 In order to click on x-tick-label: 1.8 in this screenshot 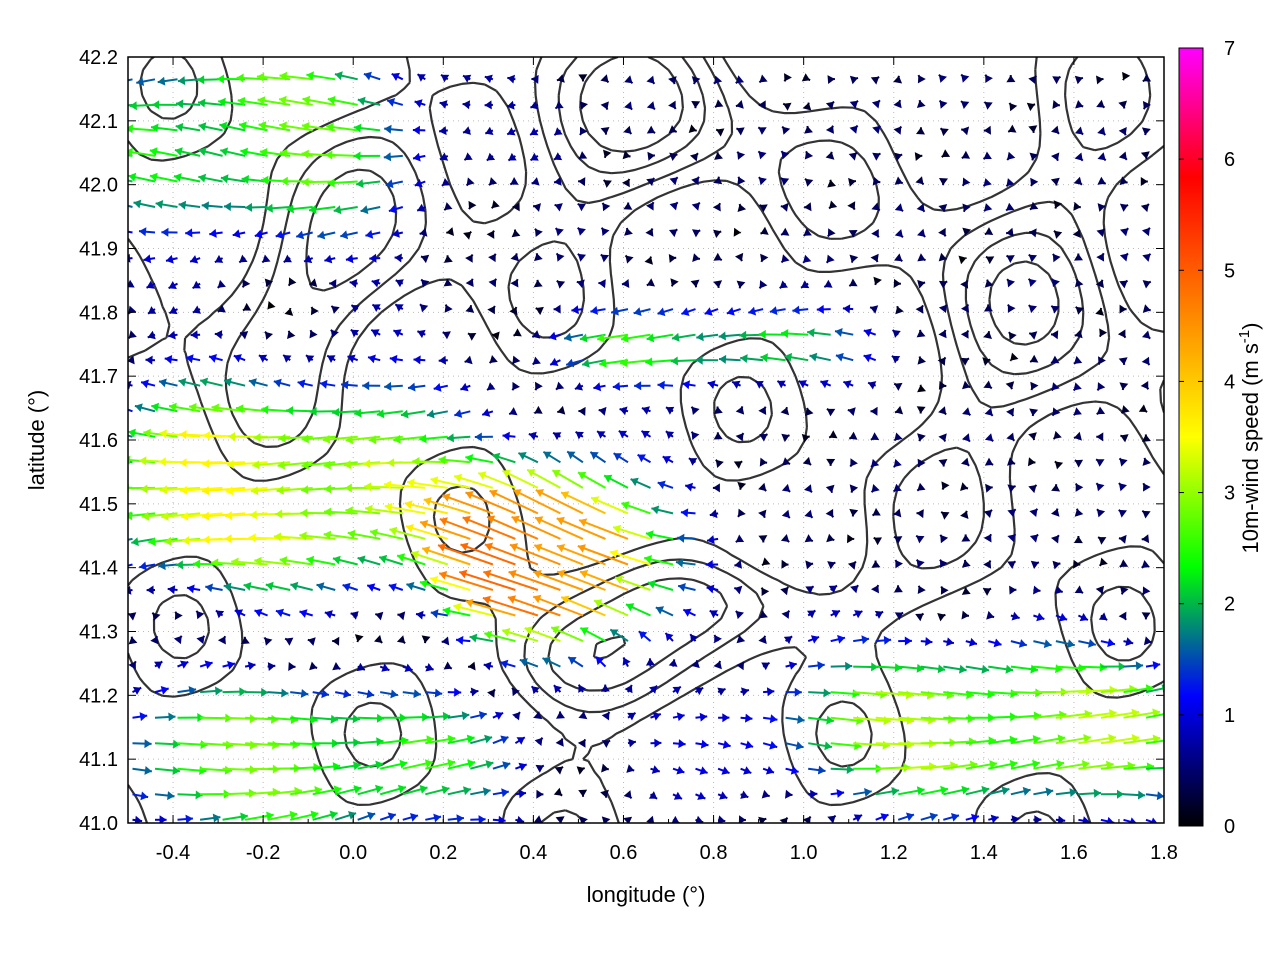, I will do `click(1164, 853)`.